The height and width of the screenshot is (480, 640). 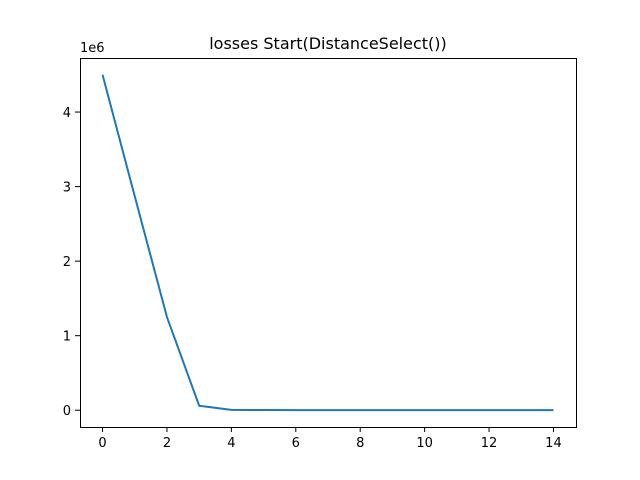 I want to click on y-tick-label: 3, so click(x=67, y=188).